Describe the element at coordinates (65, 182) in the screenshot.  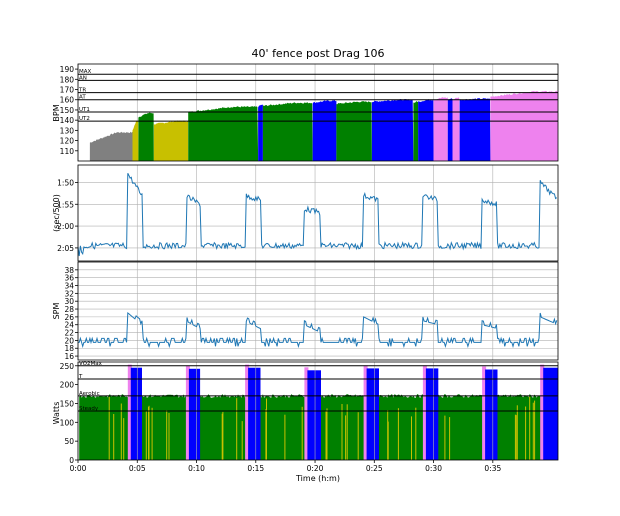
I see `pace-y-tick-label: 1:50` at that location.